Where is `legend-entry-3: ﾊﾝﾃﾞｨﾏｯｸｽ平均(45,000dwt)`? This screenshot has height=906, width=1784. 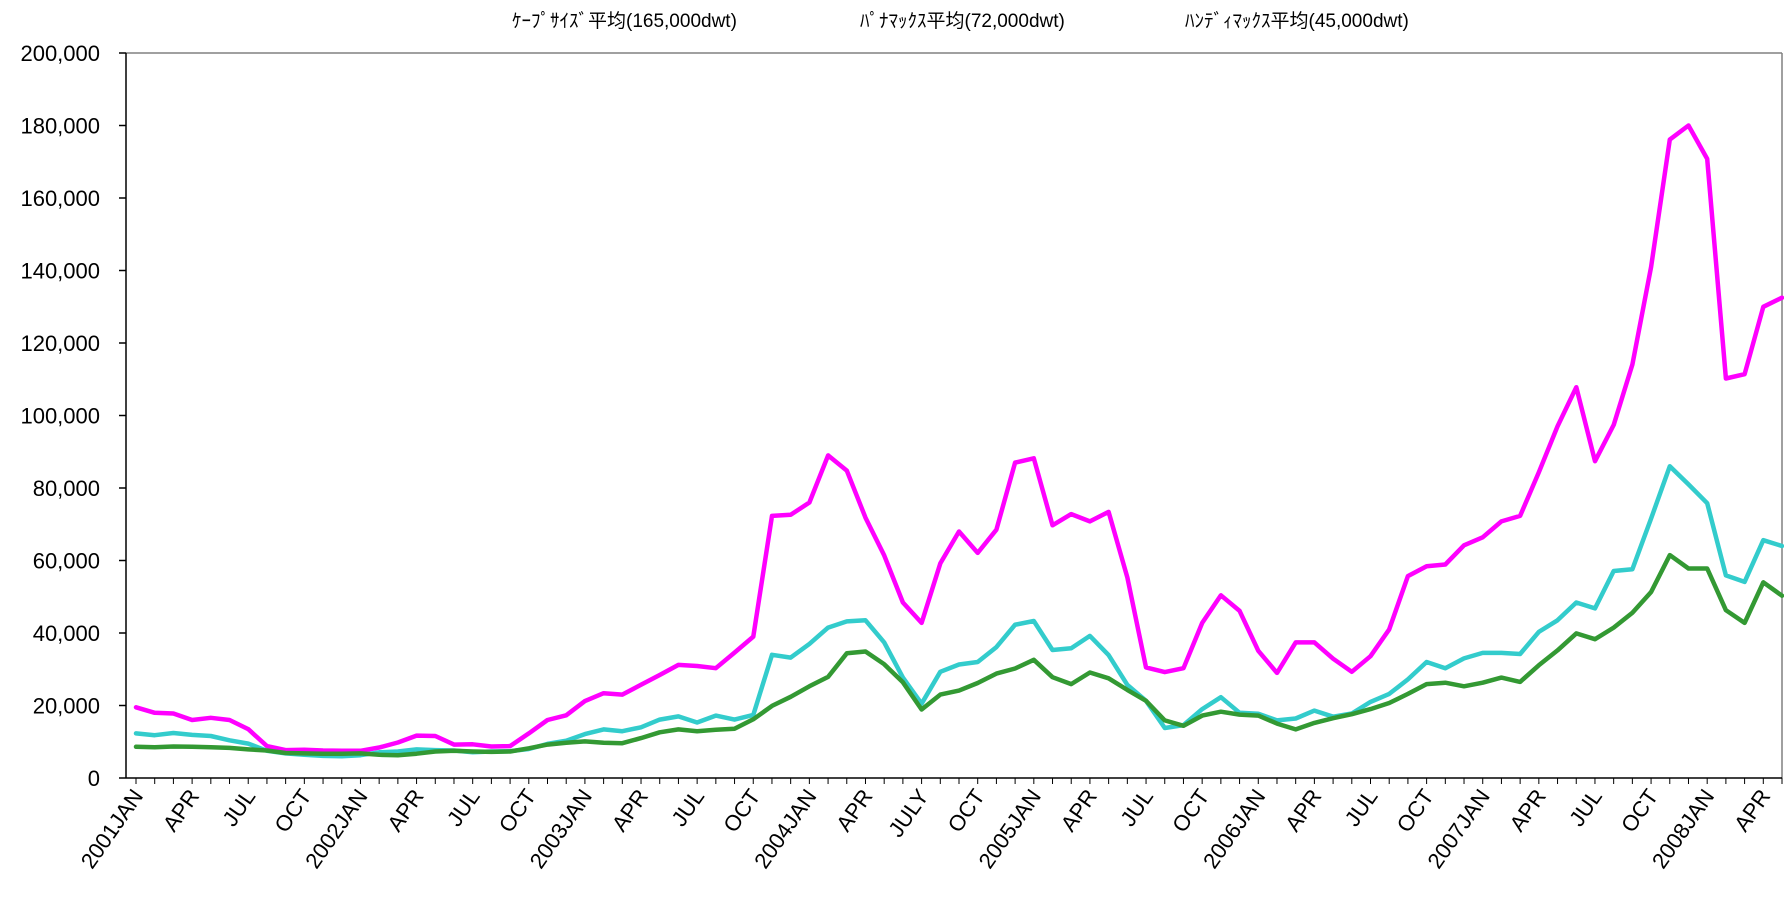 legend-entry-3: ﾊﾝﾃﾞｨﾏｯｸｽ平均(45,000dwt) is located at coordinates (1297, 21).